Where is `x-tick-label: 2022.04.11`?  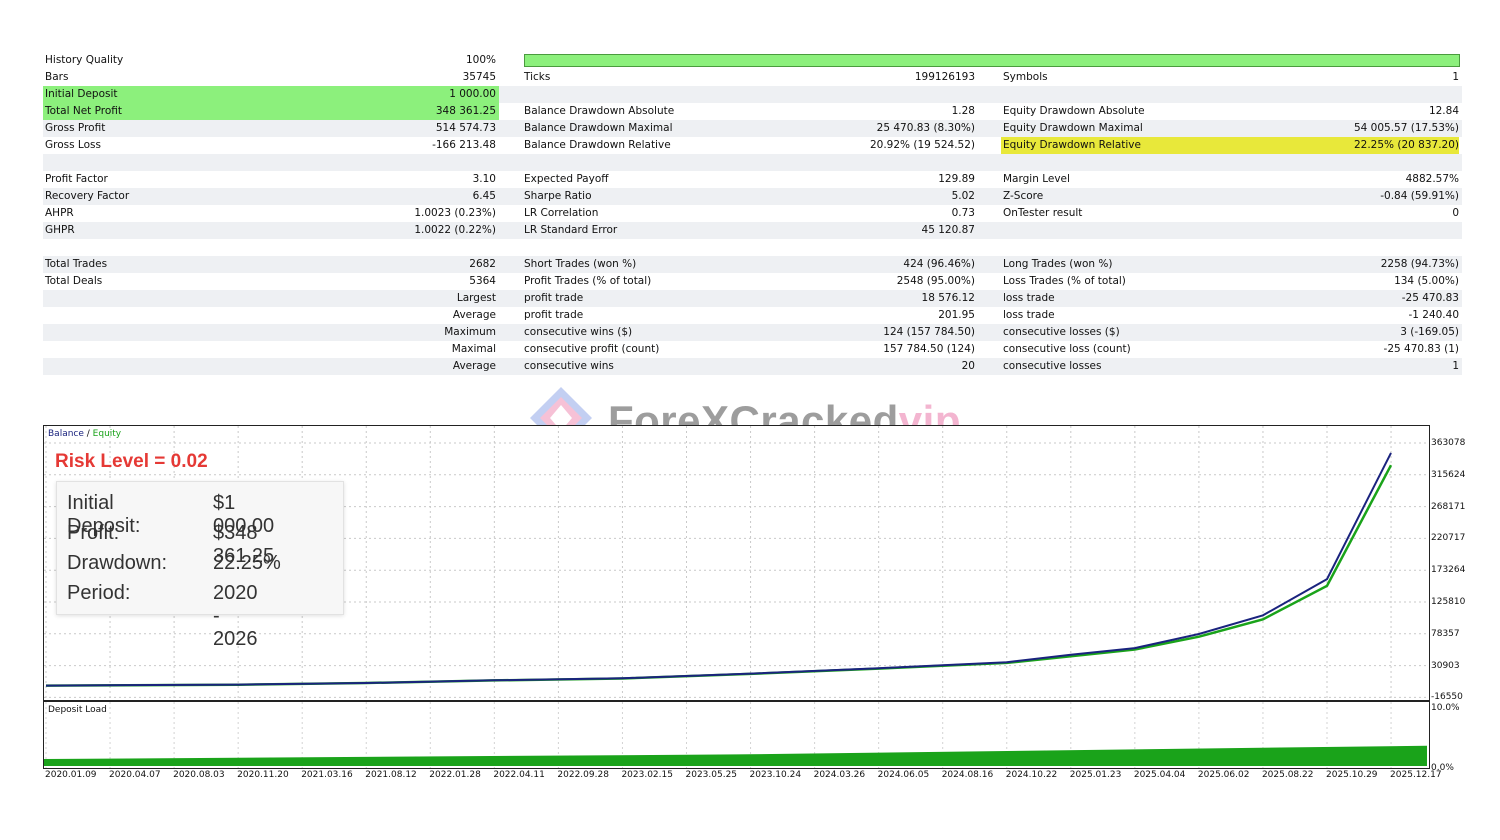 x-tick-label: 2022.04.11 is located at coordinates (519, 775).